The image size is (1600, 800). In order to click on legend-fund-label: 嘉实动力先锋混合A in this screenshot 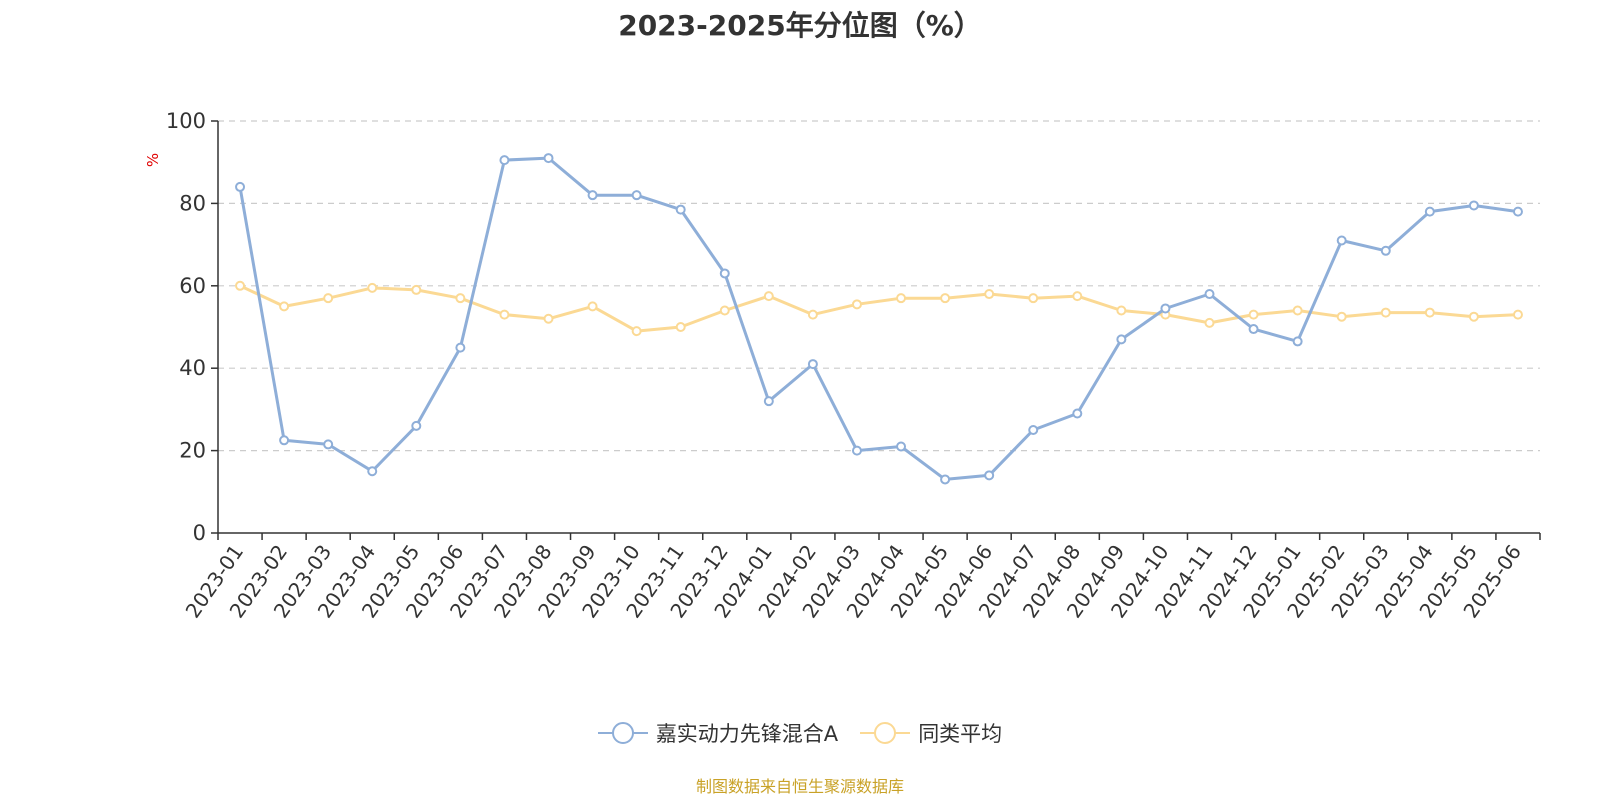, I will do `click(747, 734)`.